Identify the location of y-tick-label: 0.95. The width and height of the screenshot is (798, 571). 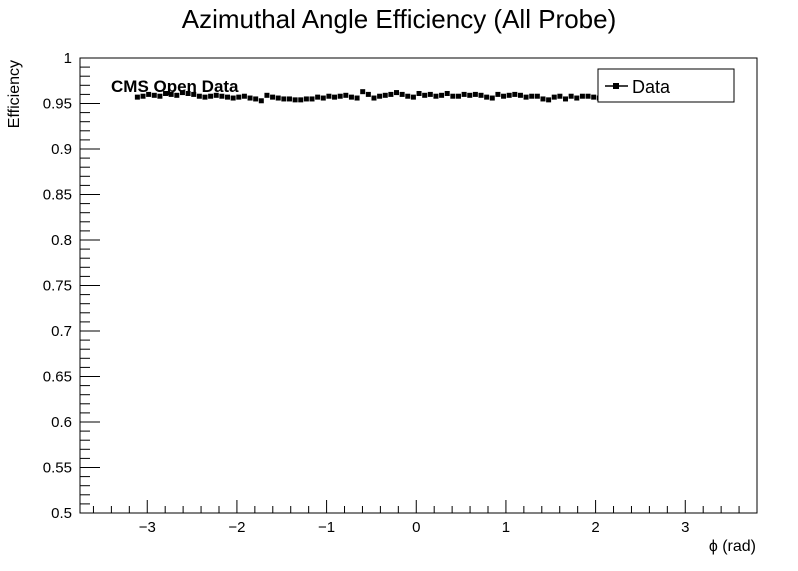
(57, 104).